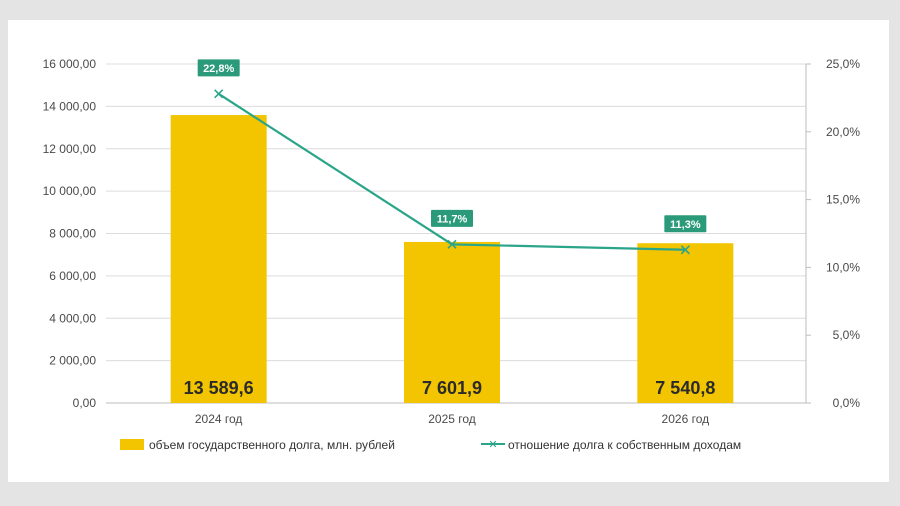 The height and width of the screenshot is (506, 900). I want to click on y-right-tick-label: 5,0%, so click(847, 335).